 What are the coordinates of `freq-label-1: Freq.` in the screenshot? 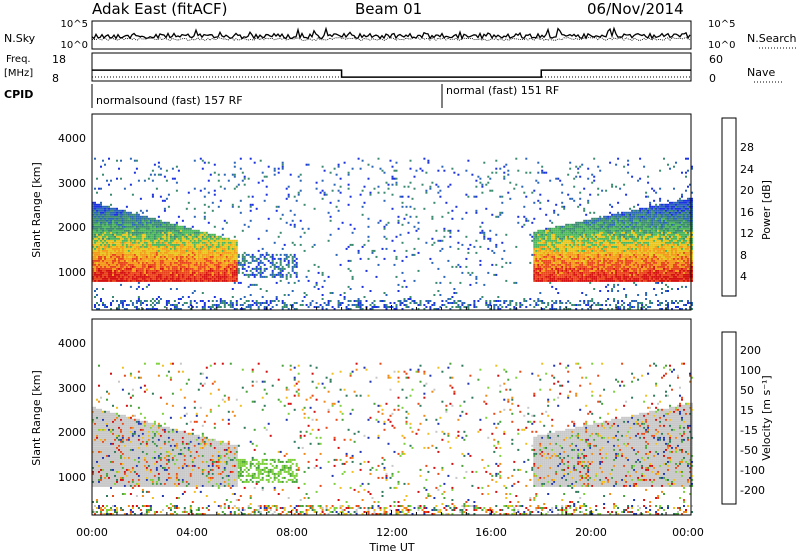 It's located at (18, 59).